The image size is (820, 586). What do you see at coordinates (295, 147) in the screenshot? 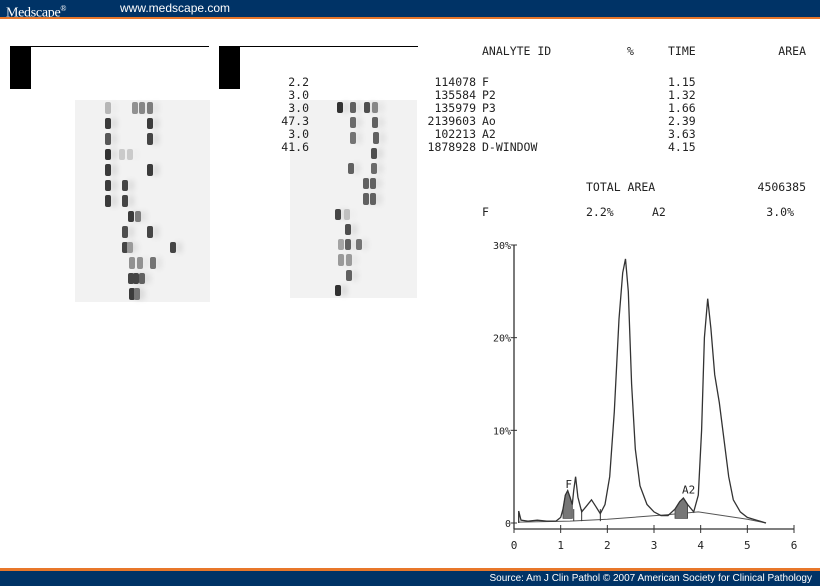
I see `analyte-percent: 41.6` at bounding box center [295, 147].